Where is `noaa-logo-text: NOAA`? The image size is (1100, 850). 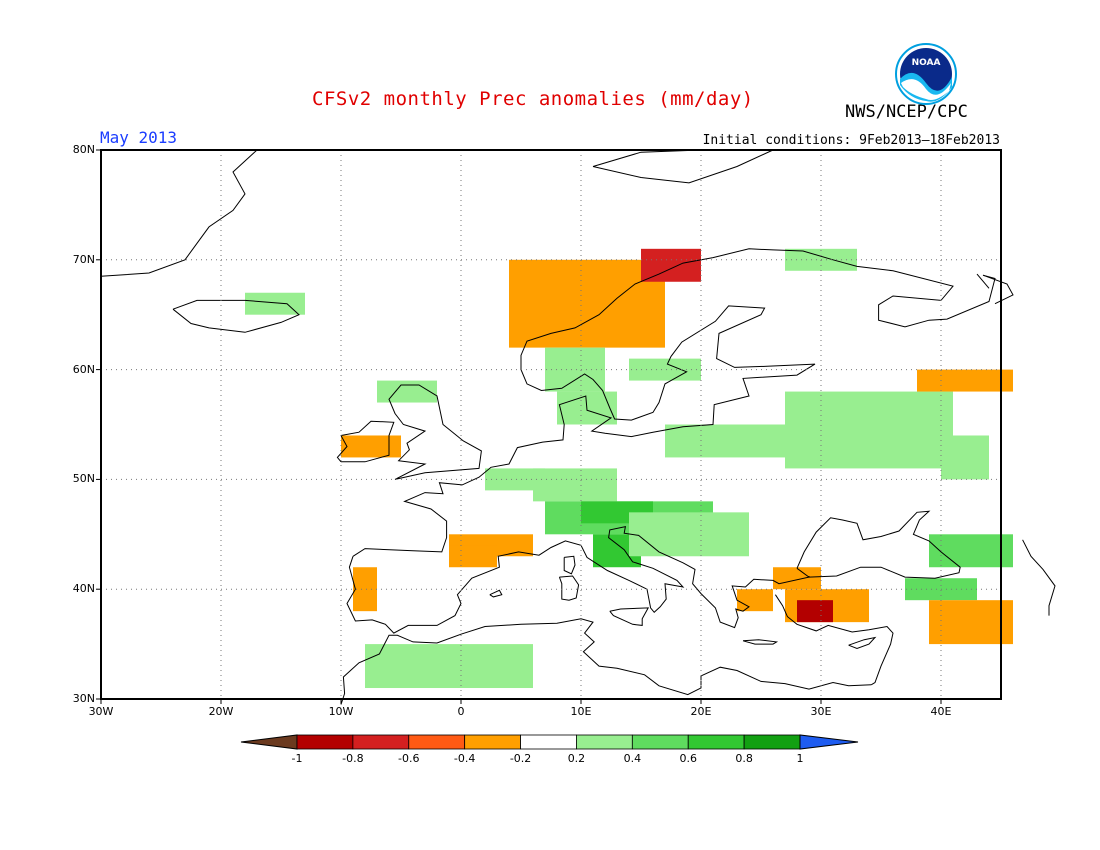
noaa-logo-text: NOAA is located at coordinates (926, 63).